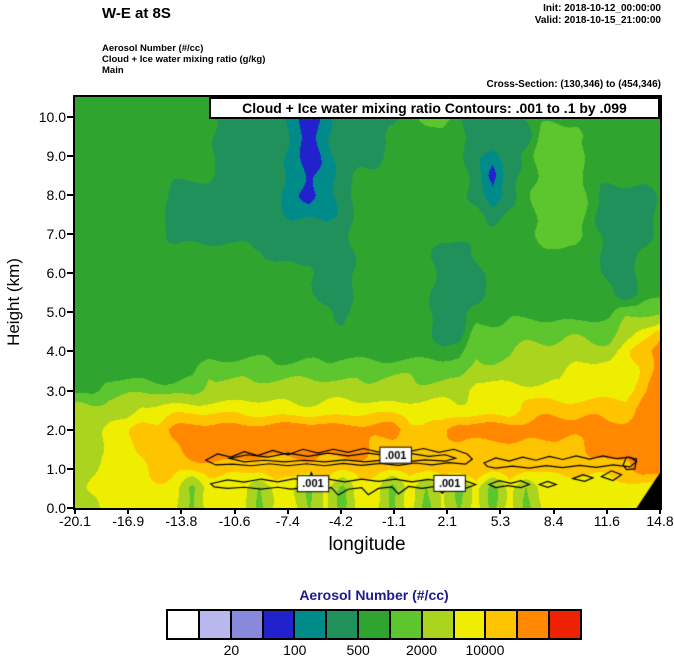  What do you see at coordinates (394, 521) in the screenshot?
I see `x-tick-label: -1.1` at bounding box center [394, 521].